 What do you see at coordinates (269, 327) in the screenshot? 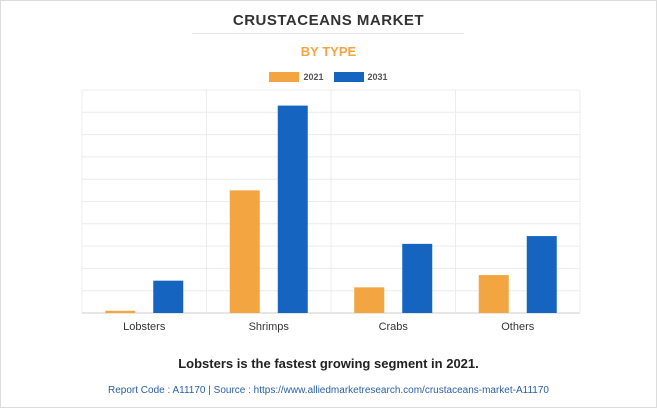
I see `x-tick-label: Shrimps` at bounding box center [269, 327].